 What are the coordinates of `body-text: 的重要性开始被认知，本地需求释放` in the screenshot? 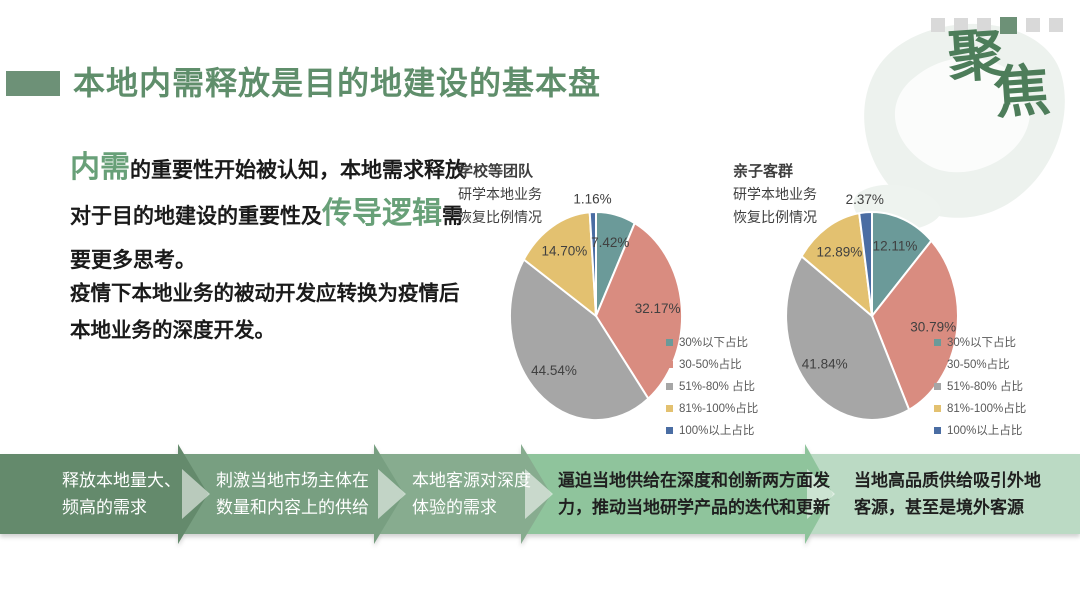 It's located at (298, 170).